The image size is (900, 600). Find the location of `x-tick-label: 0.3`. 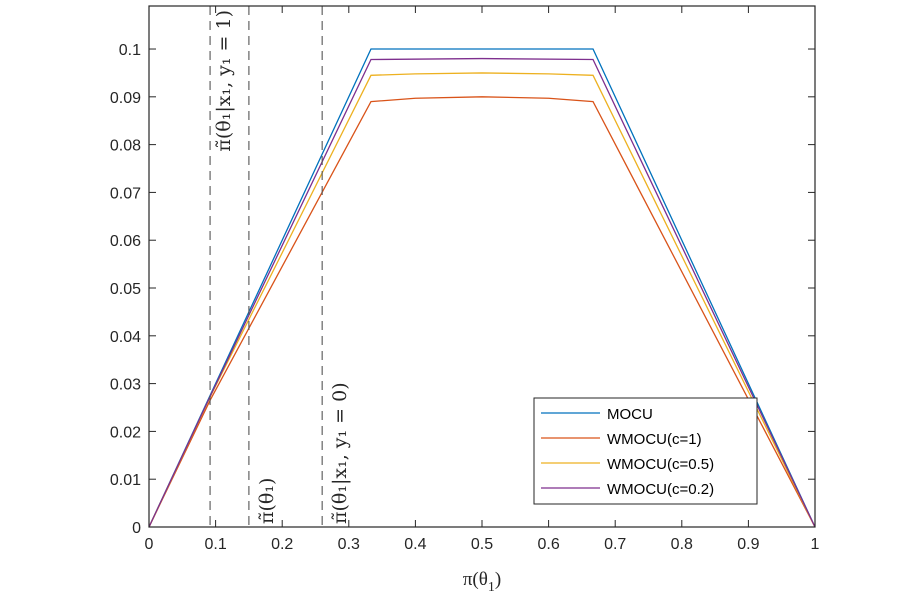

x-tick-label: 0.3 is located at coordinates (349, 544).